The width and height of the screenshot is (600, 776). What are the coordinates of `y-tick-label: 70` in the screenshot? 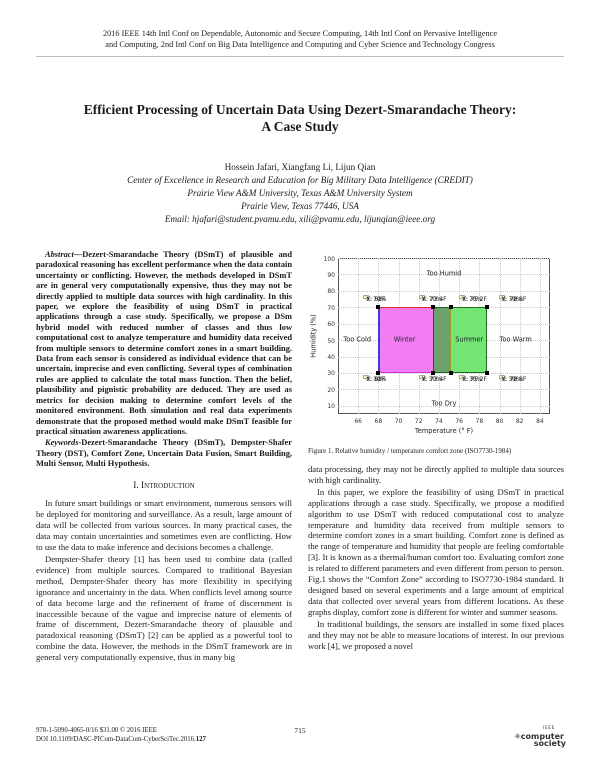 It's located at (331, 308).